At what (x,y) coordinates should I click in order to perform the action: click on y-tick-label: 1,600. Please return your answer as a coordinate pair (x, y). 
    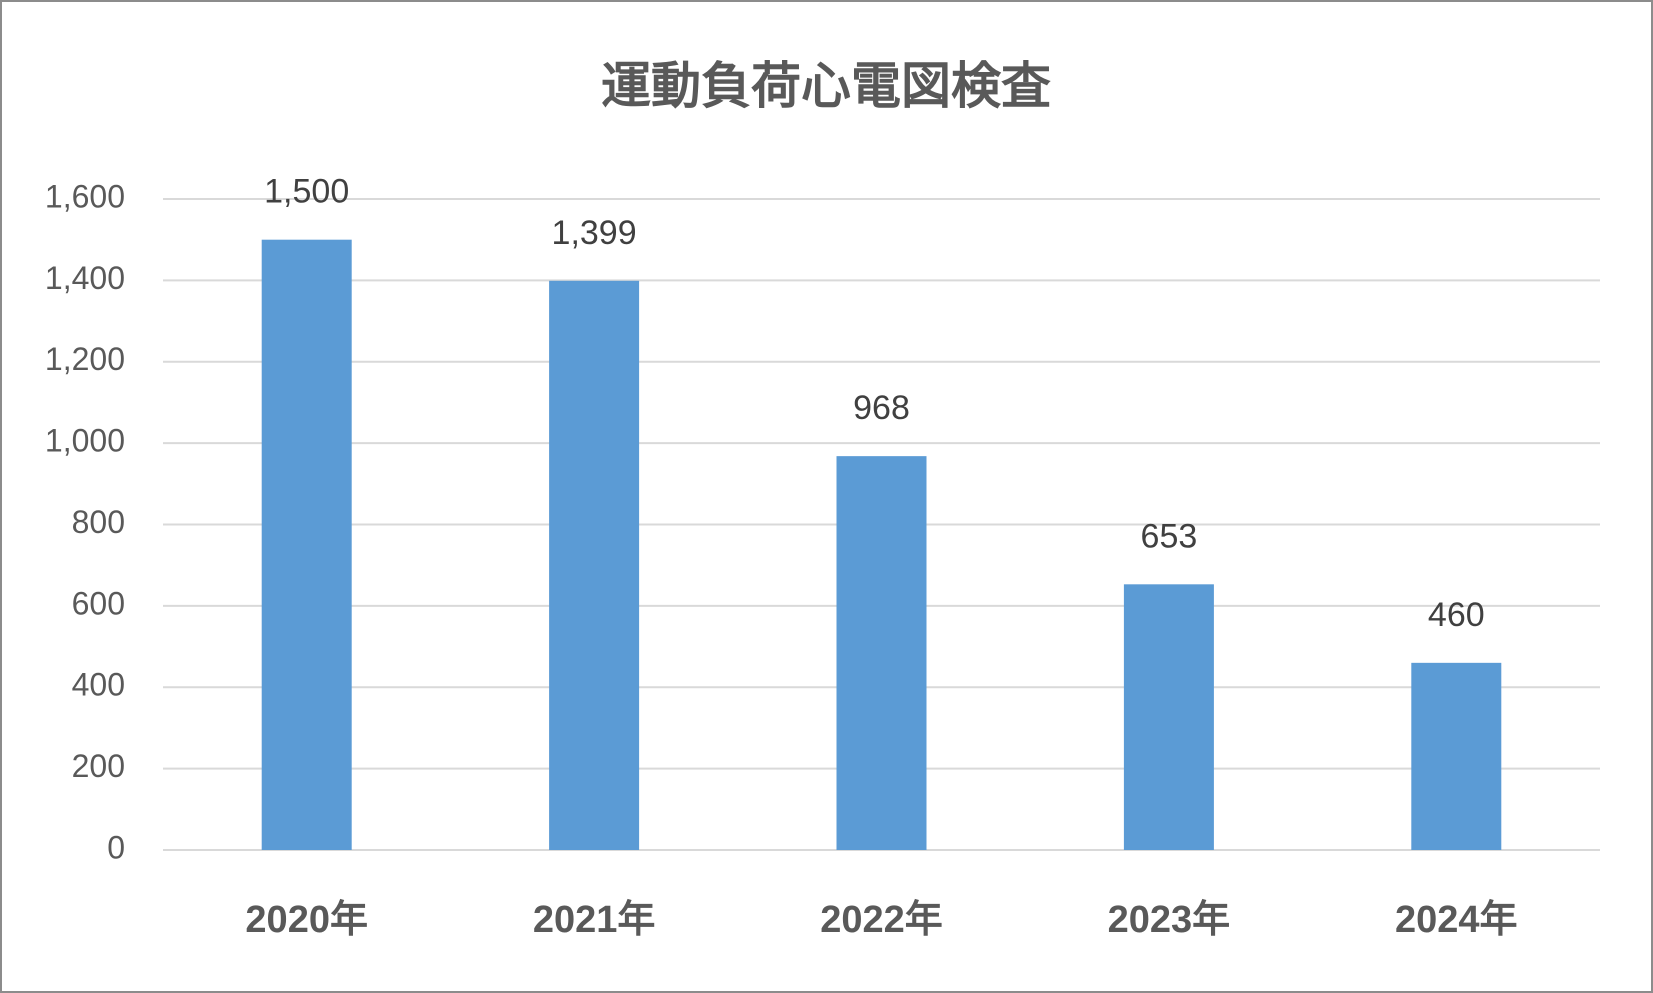
    Looking at the image, I should click on (85, 196).